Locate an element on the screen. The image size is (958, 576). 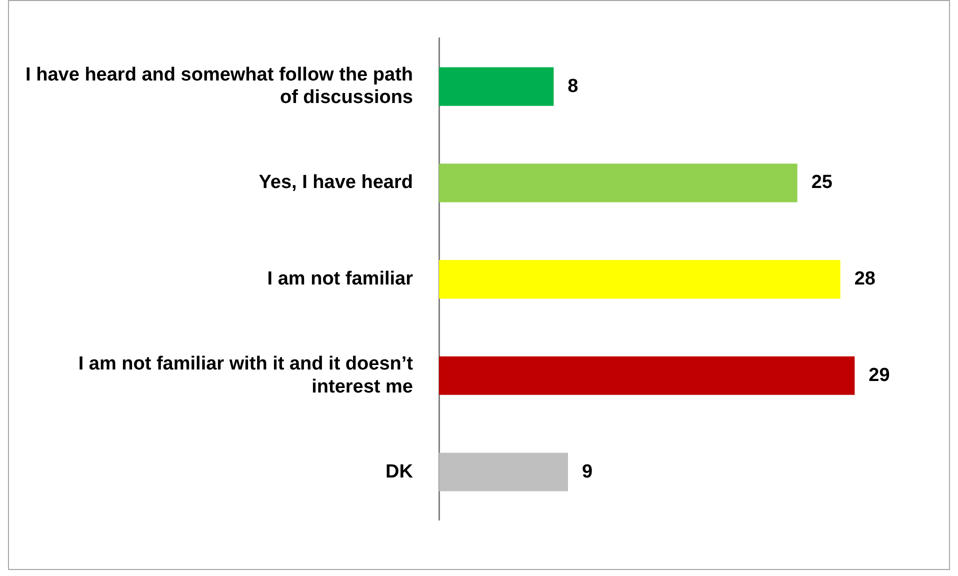
y-tick-label: DK is located at coordinates (400, 471).